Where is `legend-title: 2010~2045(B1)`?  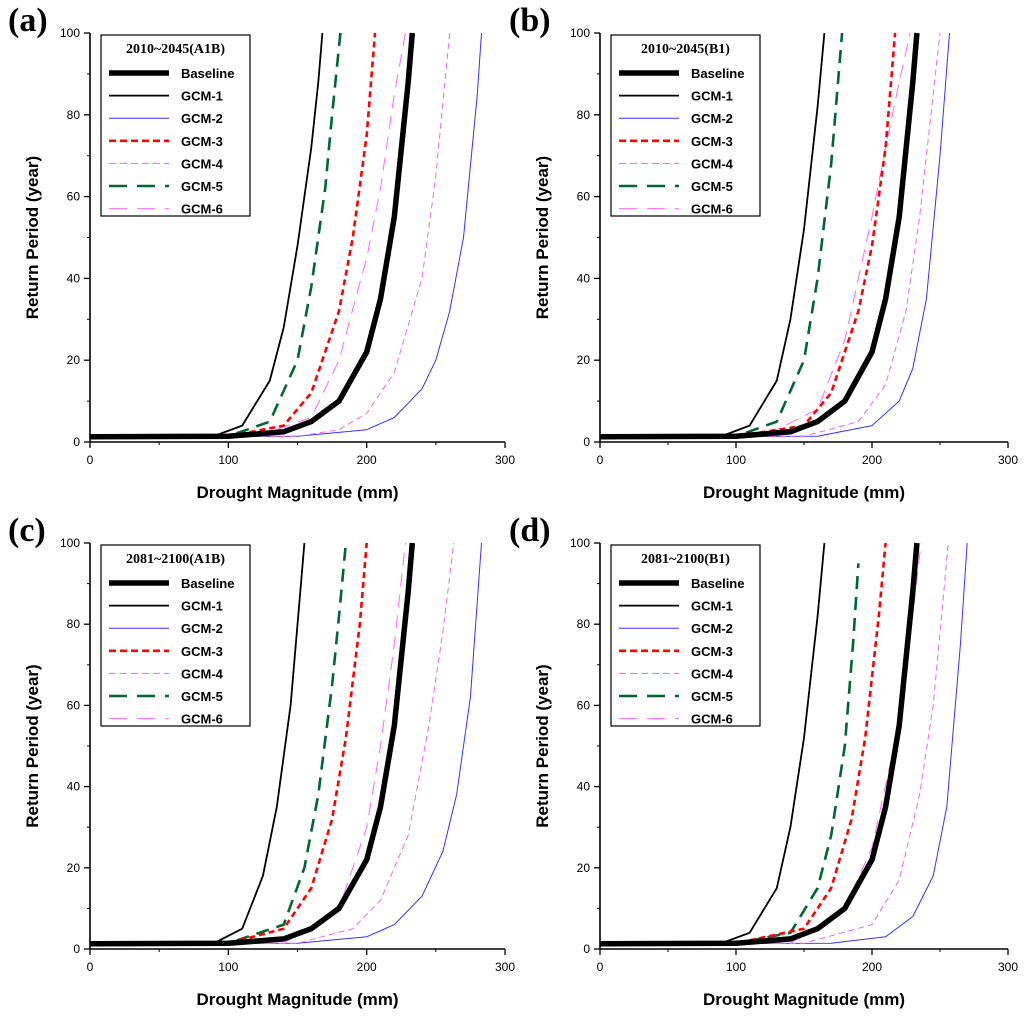 legend-title: 2010~2045(B1) is located at coordinates (685, 49).